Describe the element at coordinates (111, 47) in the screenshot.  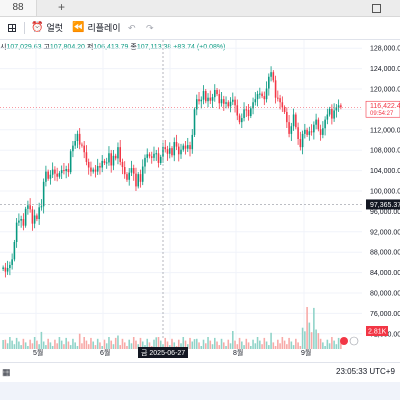
I see `low-value: 106,413.79` at that location.